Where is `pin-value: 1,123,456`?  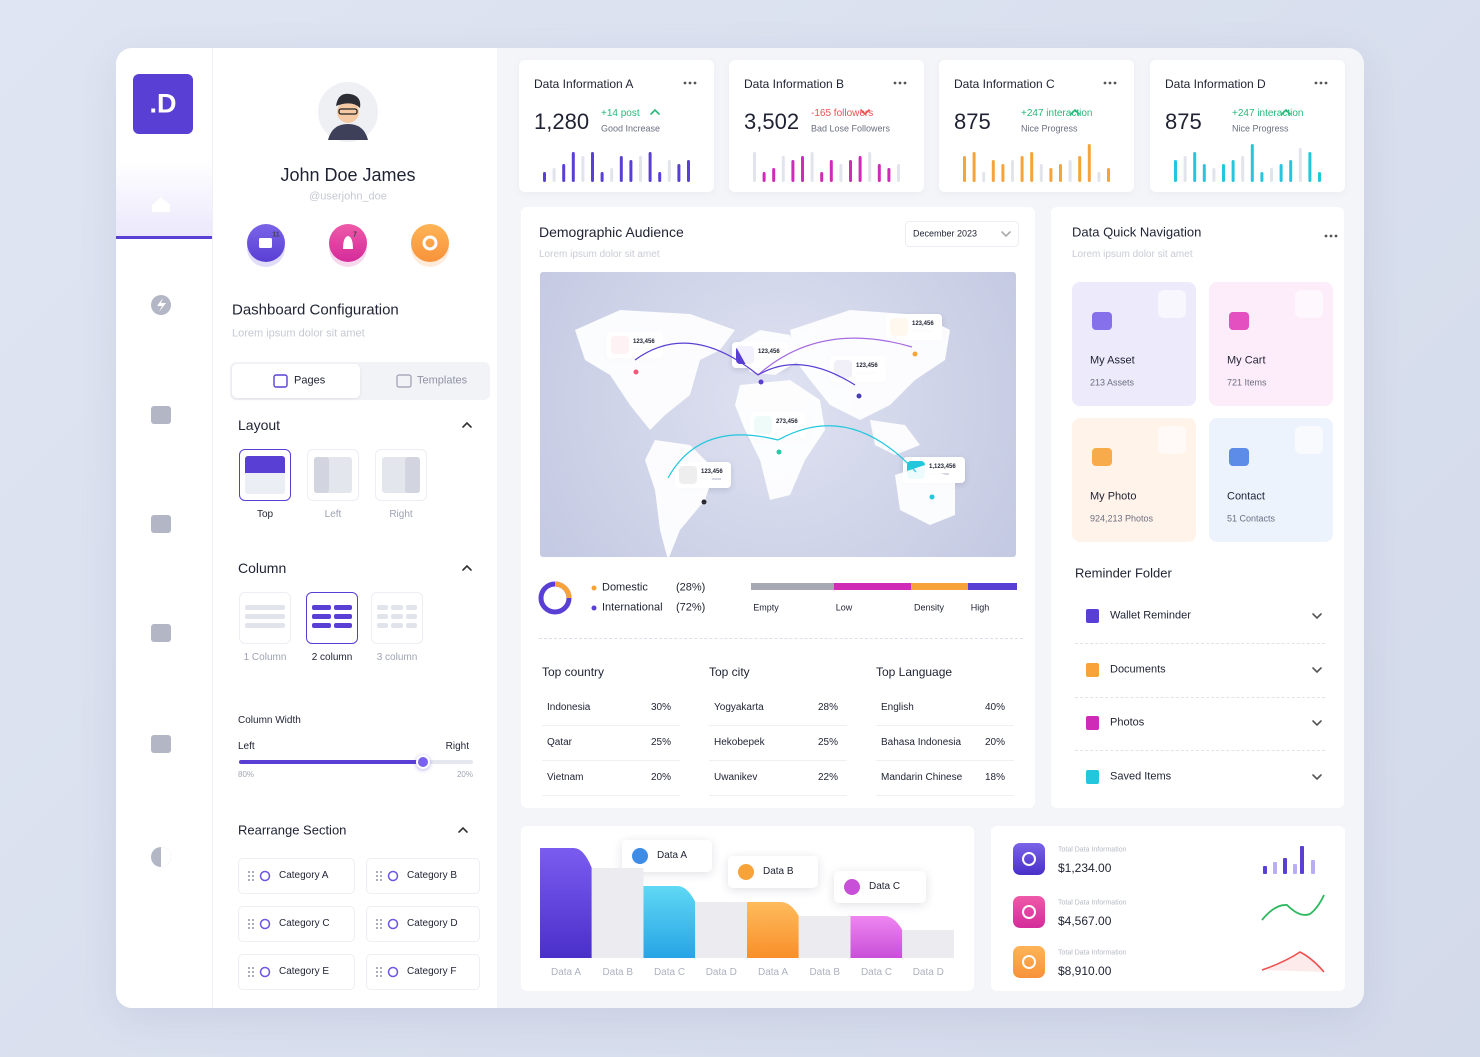
pin-value: 1,123,456 is located at coordinates (942, 467).